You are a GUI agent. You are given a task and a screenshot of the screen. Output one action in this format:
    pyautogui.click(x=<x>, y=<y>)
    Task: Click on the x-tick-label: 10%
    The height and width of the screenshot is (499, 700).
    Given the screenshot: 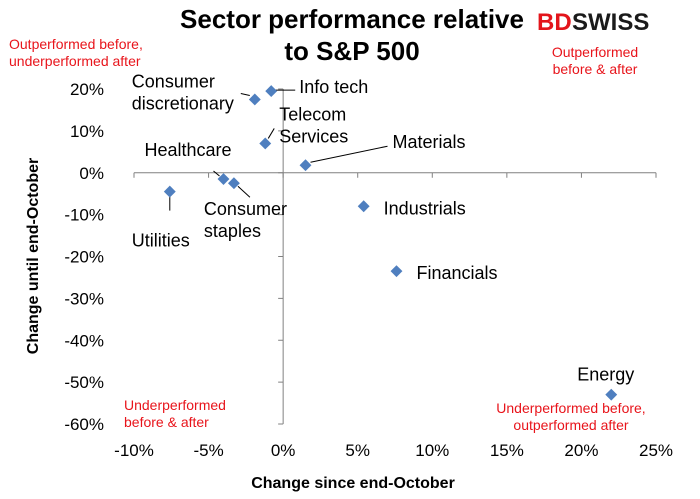 What is the action you would take?
    pyautogui.click(x=432, y=450)
    